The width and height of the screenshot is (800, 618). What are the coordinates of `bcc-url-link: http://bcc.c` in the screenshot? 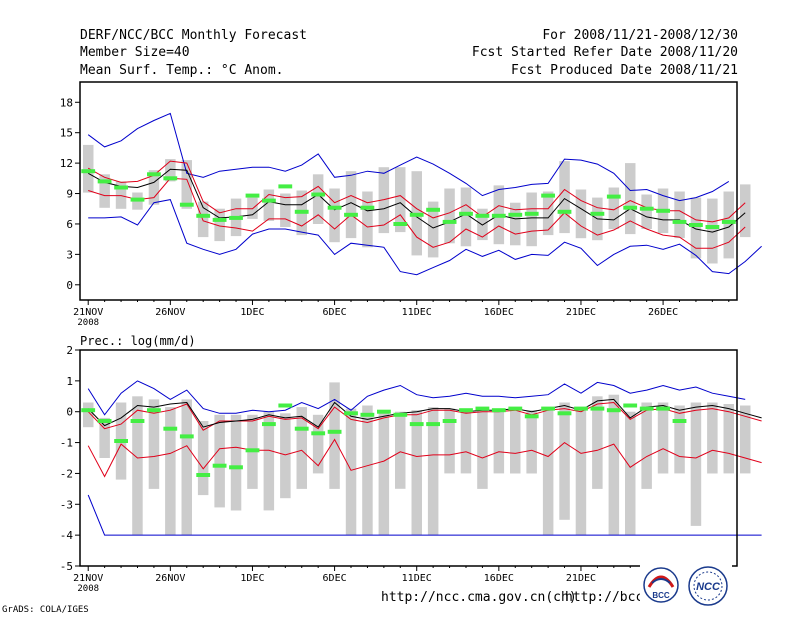 It's located at (612, 597).